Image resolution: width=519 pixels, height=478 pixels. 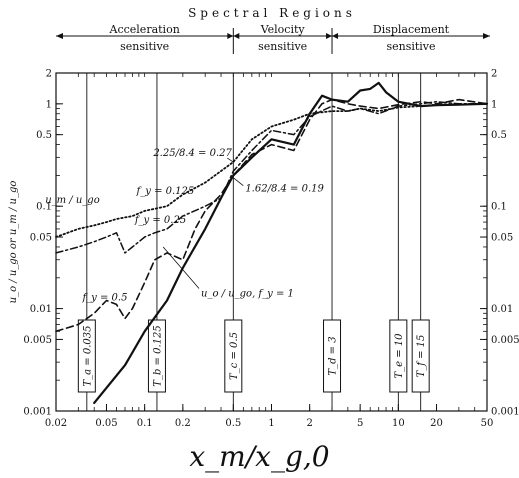 I want to click on y-tick-label-right: 0.01, so click(x=502, y=309).